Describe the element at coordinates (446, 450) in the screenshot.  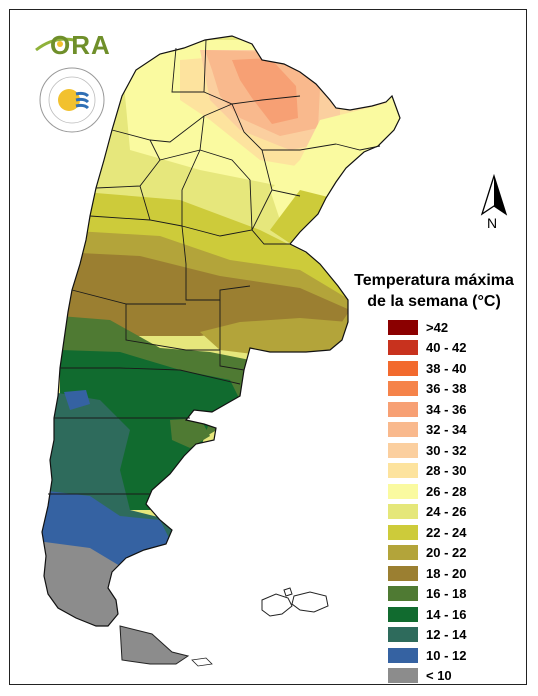
I see `legend-label: 30 - 32` at that location.